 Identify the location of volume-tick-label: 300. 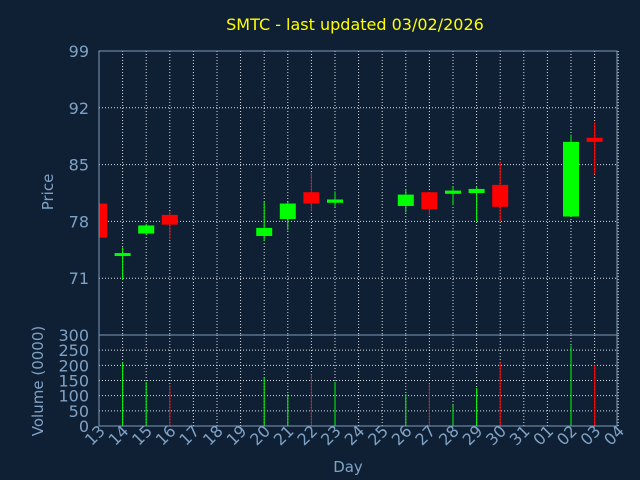
(73, 335).